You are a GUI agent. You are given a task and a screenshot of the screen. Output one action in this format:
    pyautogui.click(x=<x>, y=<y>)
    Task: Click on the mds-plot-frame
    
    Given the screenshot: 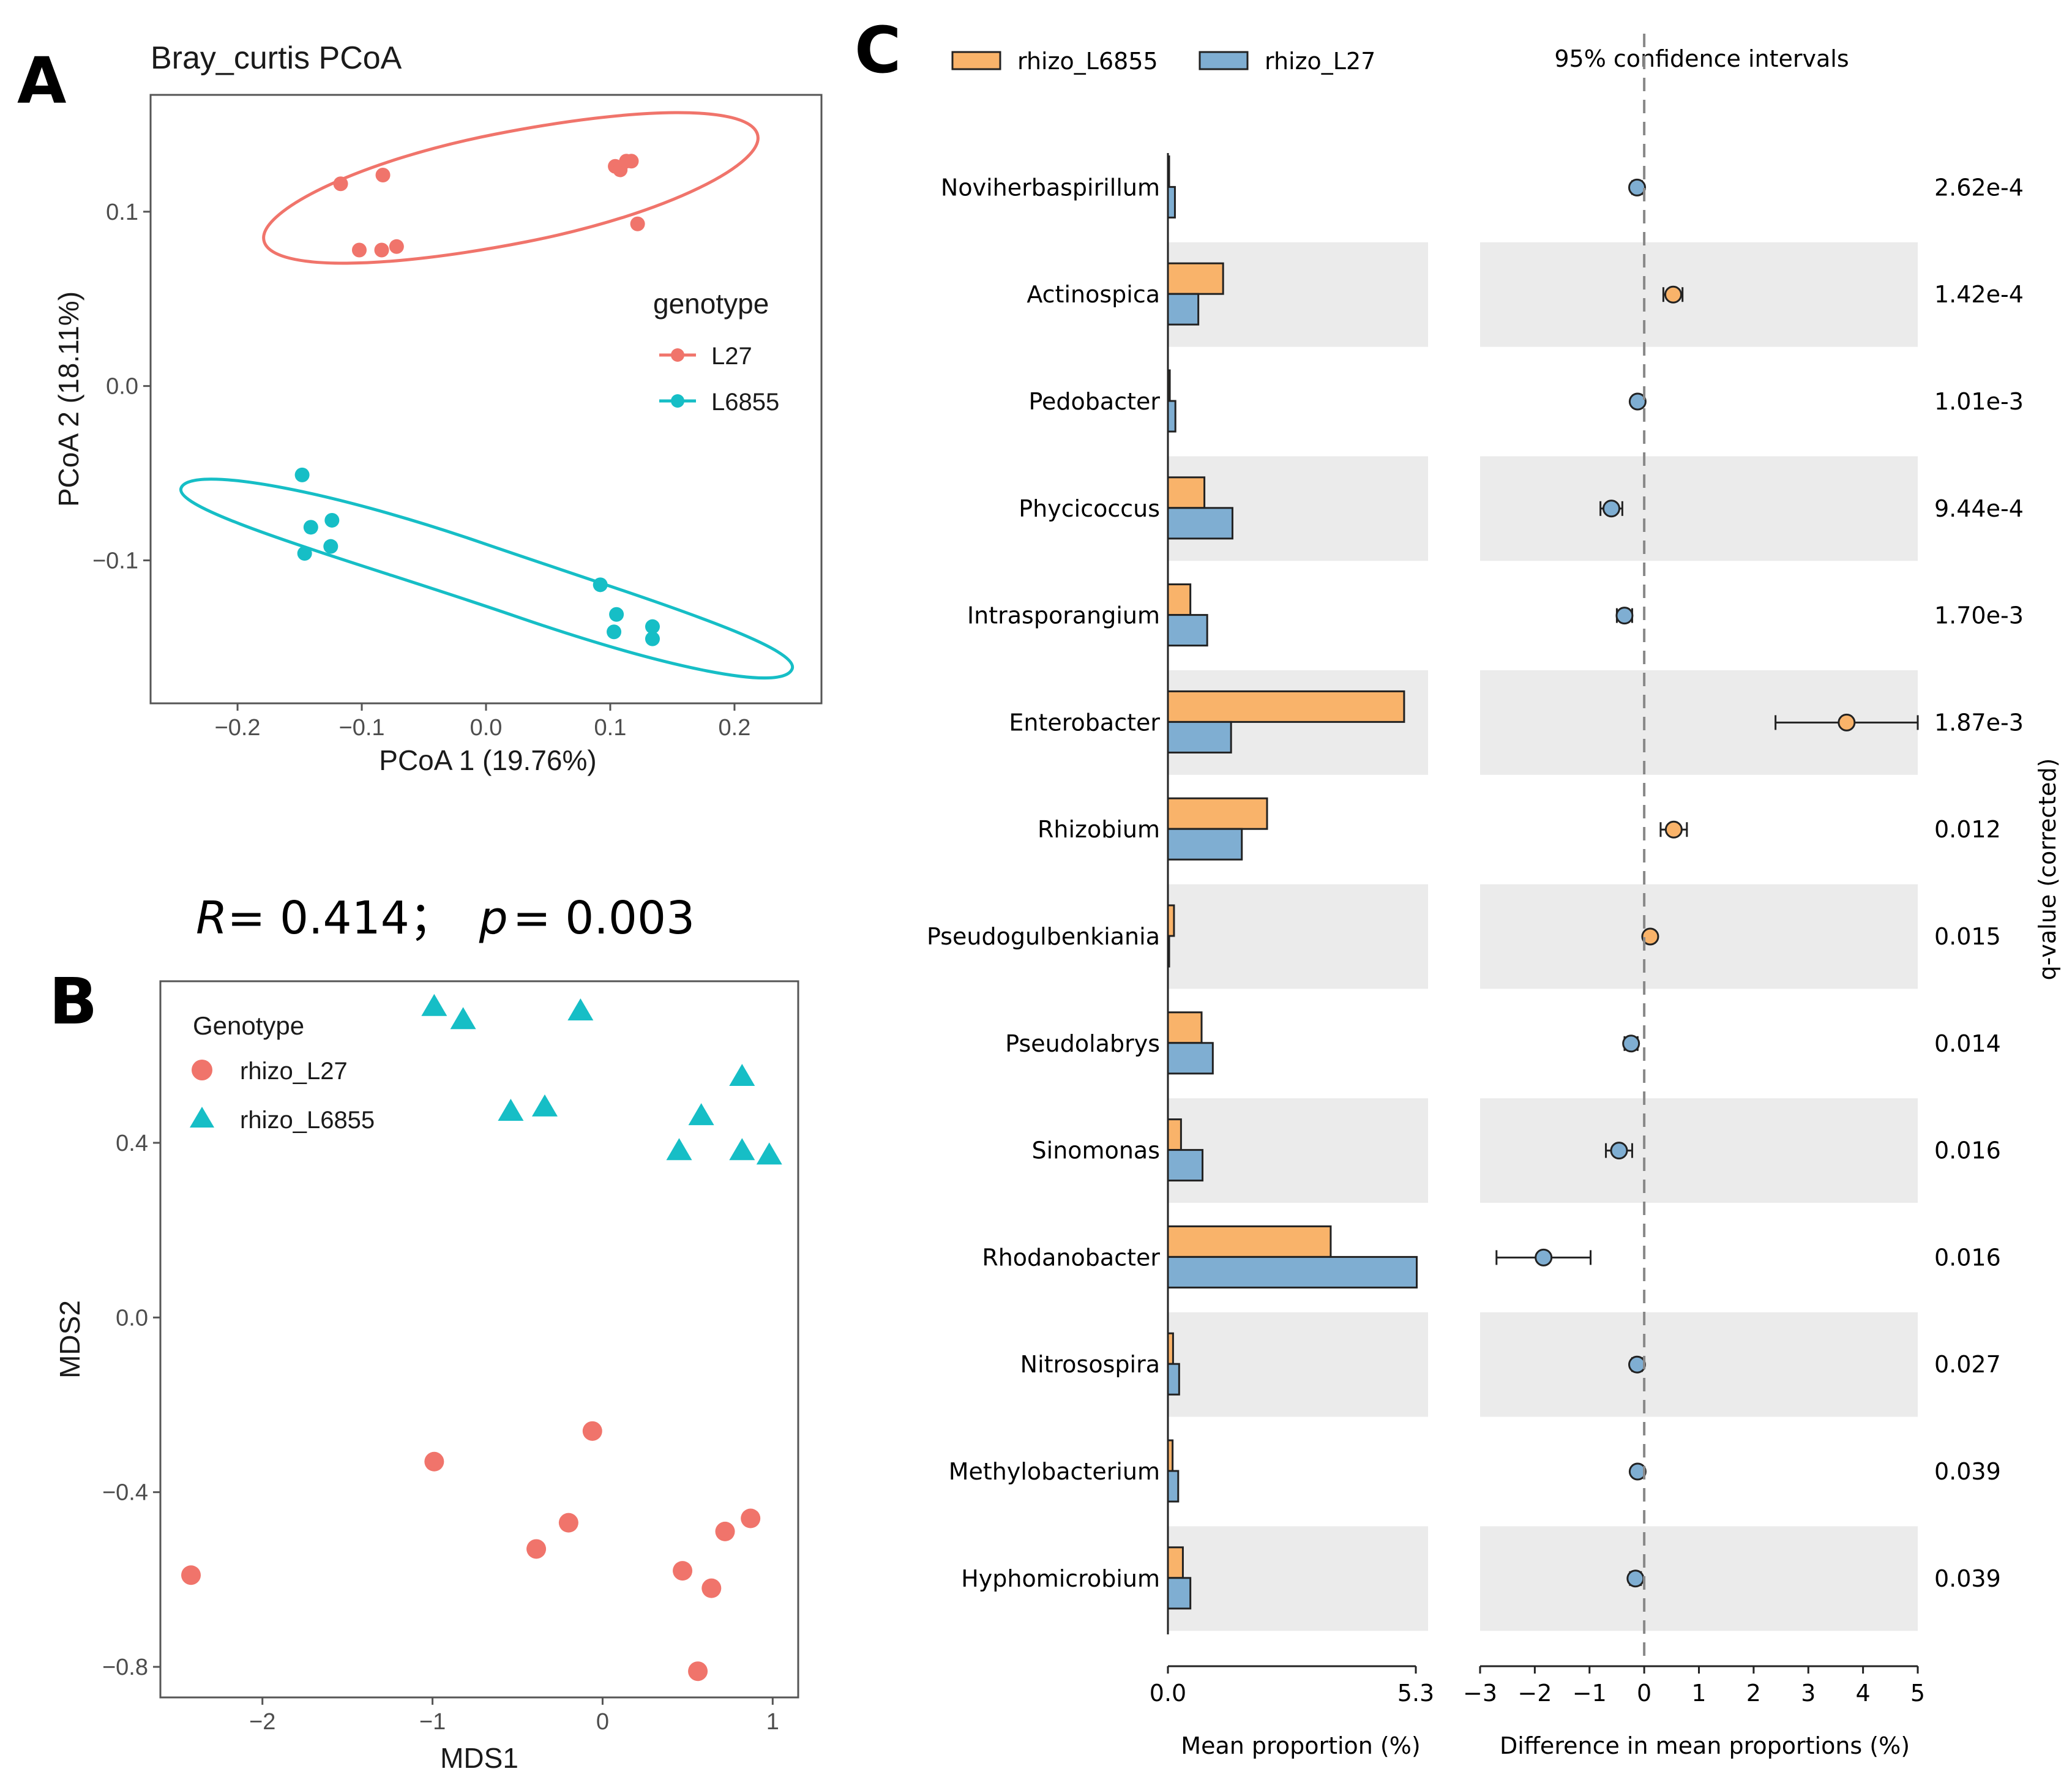 What is the action you would take?
    pyautogui.click(x=479, y=1339)
    